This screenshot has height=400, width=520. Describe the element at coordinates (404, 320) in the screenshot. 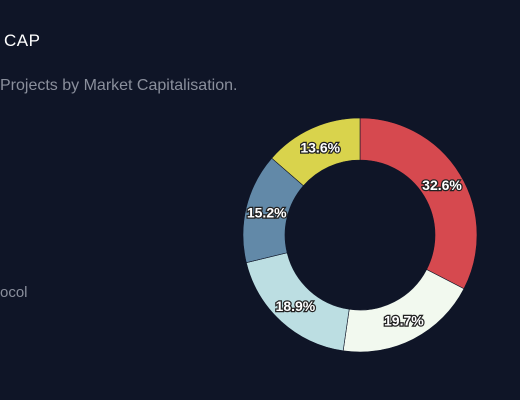

I see `slice-label-2: 19.7%` at that location.